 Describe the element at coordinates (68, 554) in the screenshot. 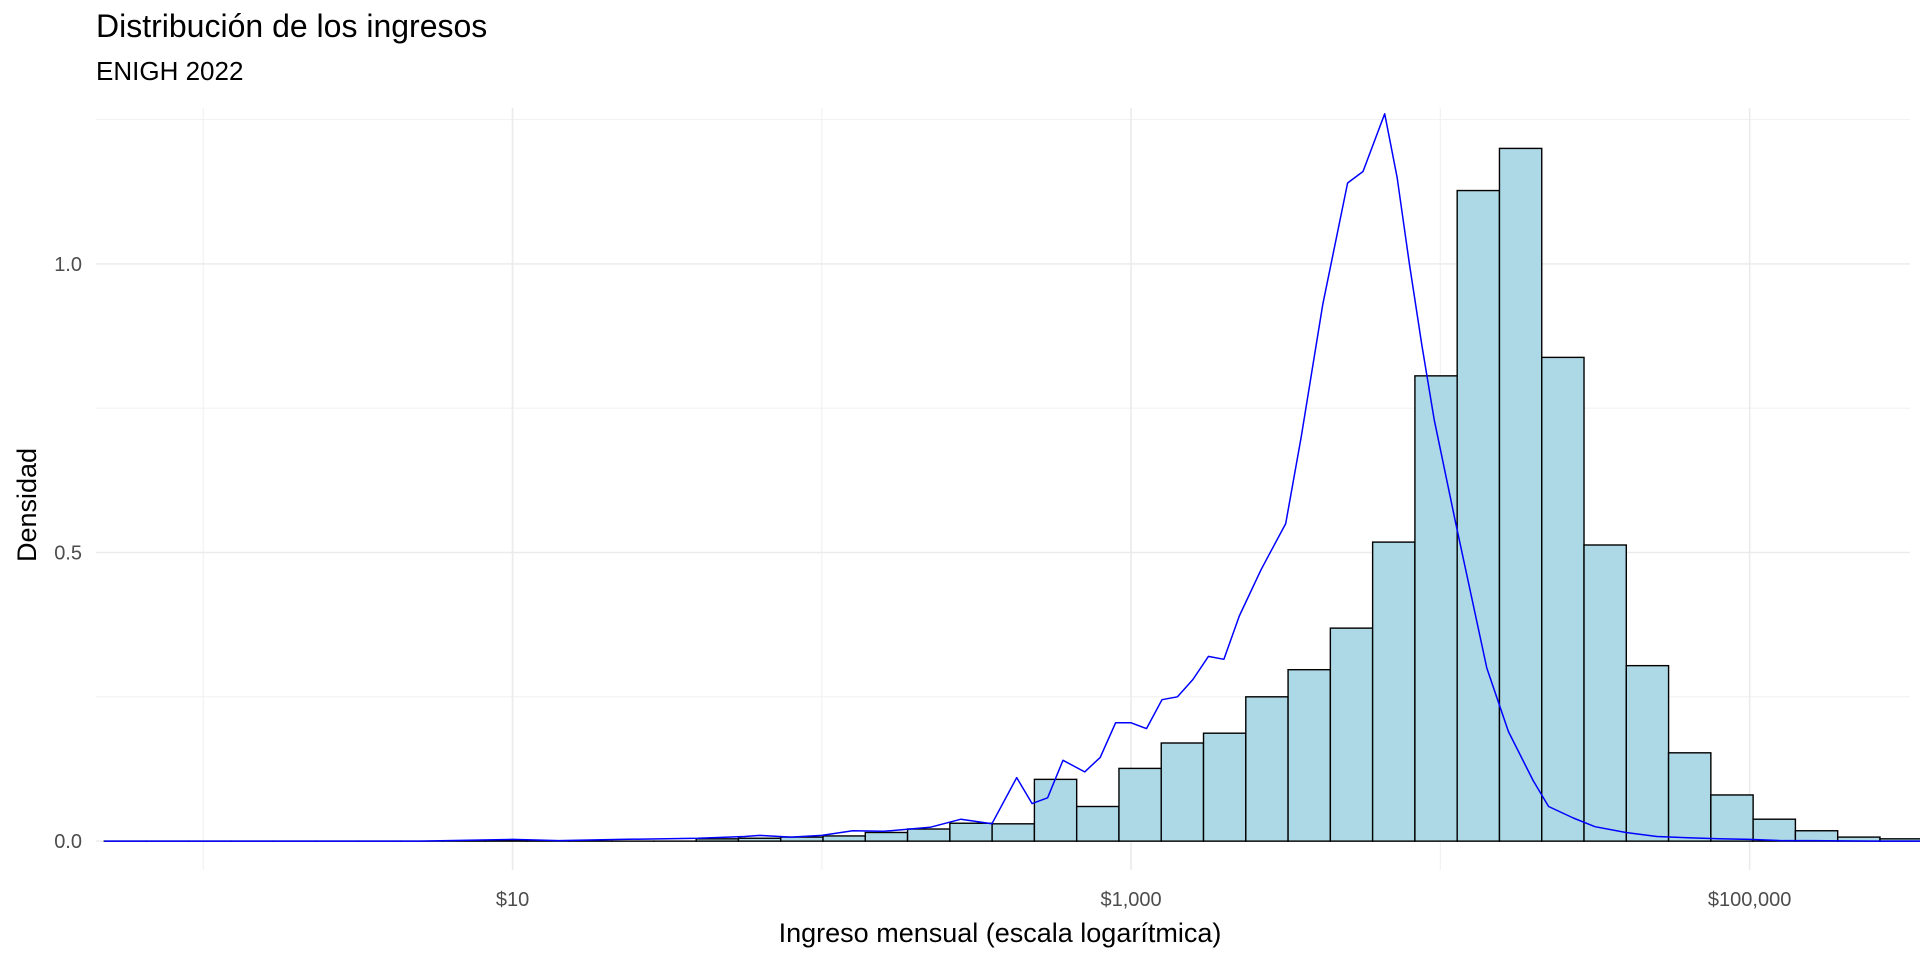

I see `y-tick-label: 0.5` at that location.